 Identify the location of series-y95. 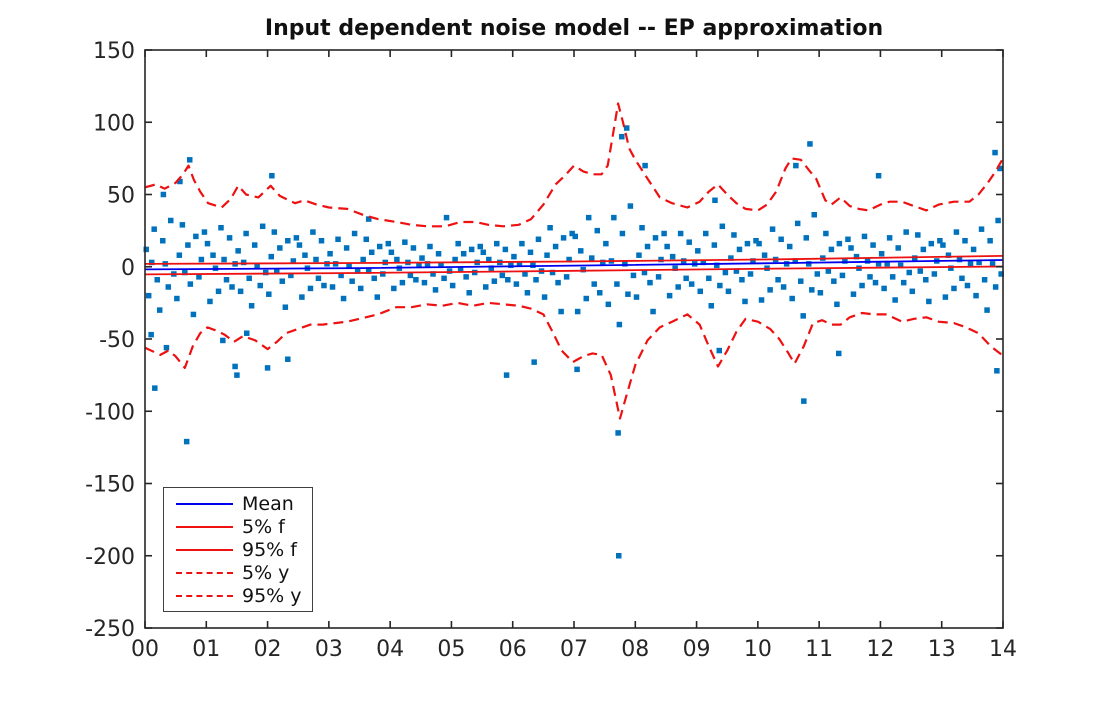
(574, 165).